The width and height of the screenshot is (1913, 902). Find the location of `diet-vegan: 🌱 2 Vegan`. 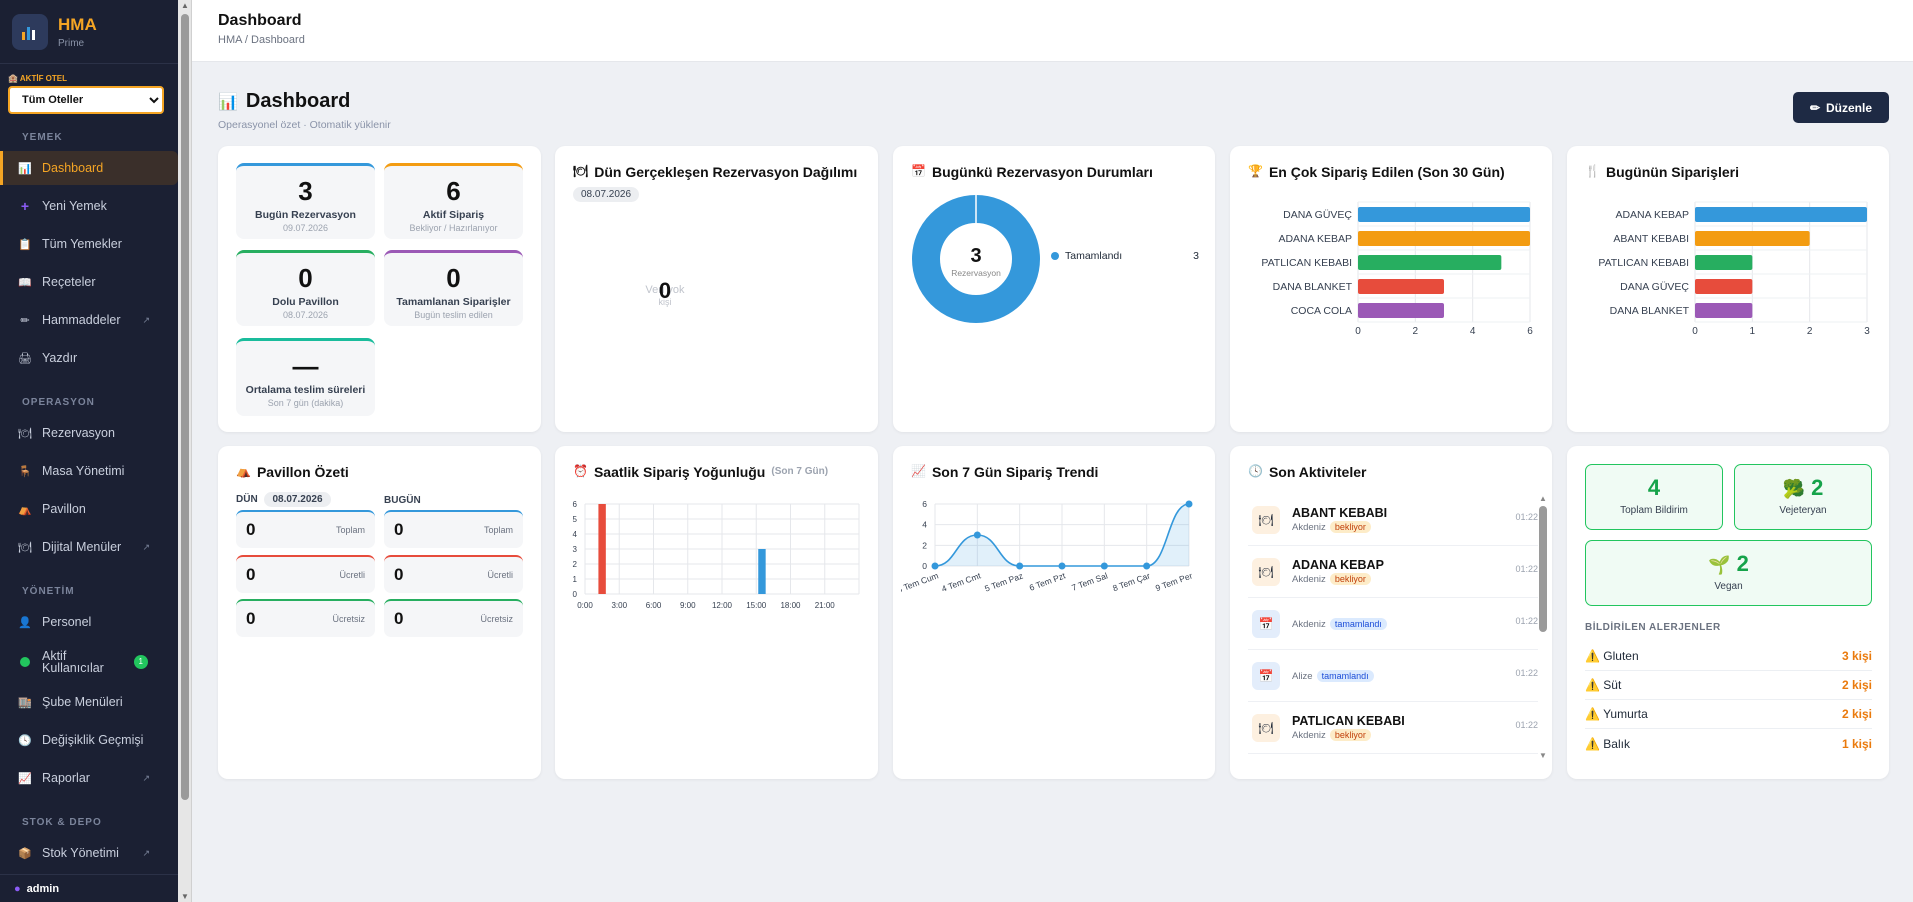

diet-vegan: 🌱 2 Vegan is located at coordinates (1728, 573).